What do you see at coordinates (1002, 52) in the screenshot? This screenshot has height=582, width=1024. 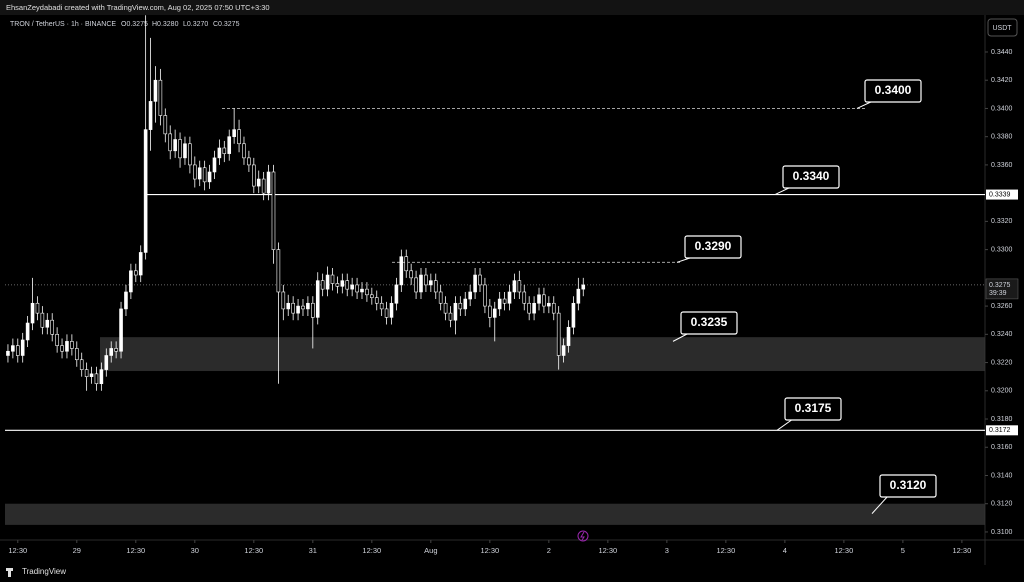 I see `y-tick-label: 0.3440` at bounding box center [1002, 52].